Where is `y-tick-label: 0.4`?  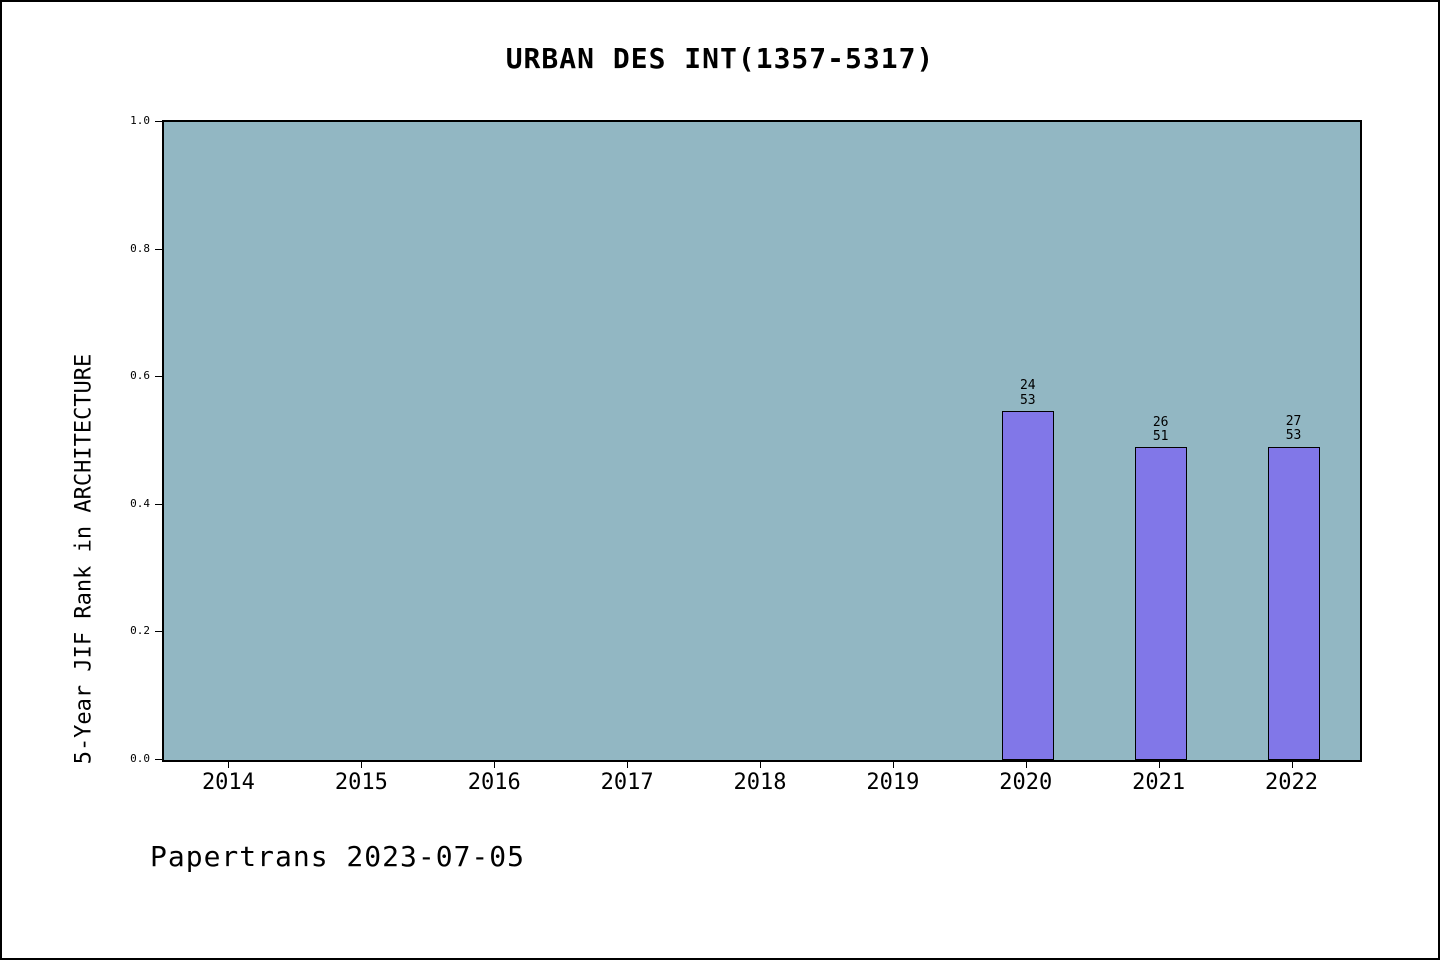 y-tick-label: 0.4 is located at coordinates (140, 503).